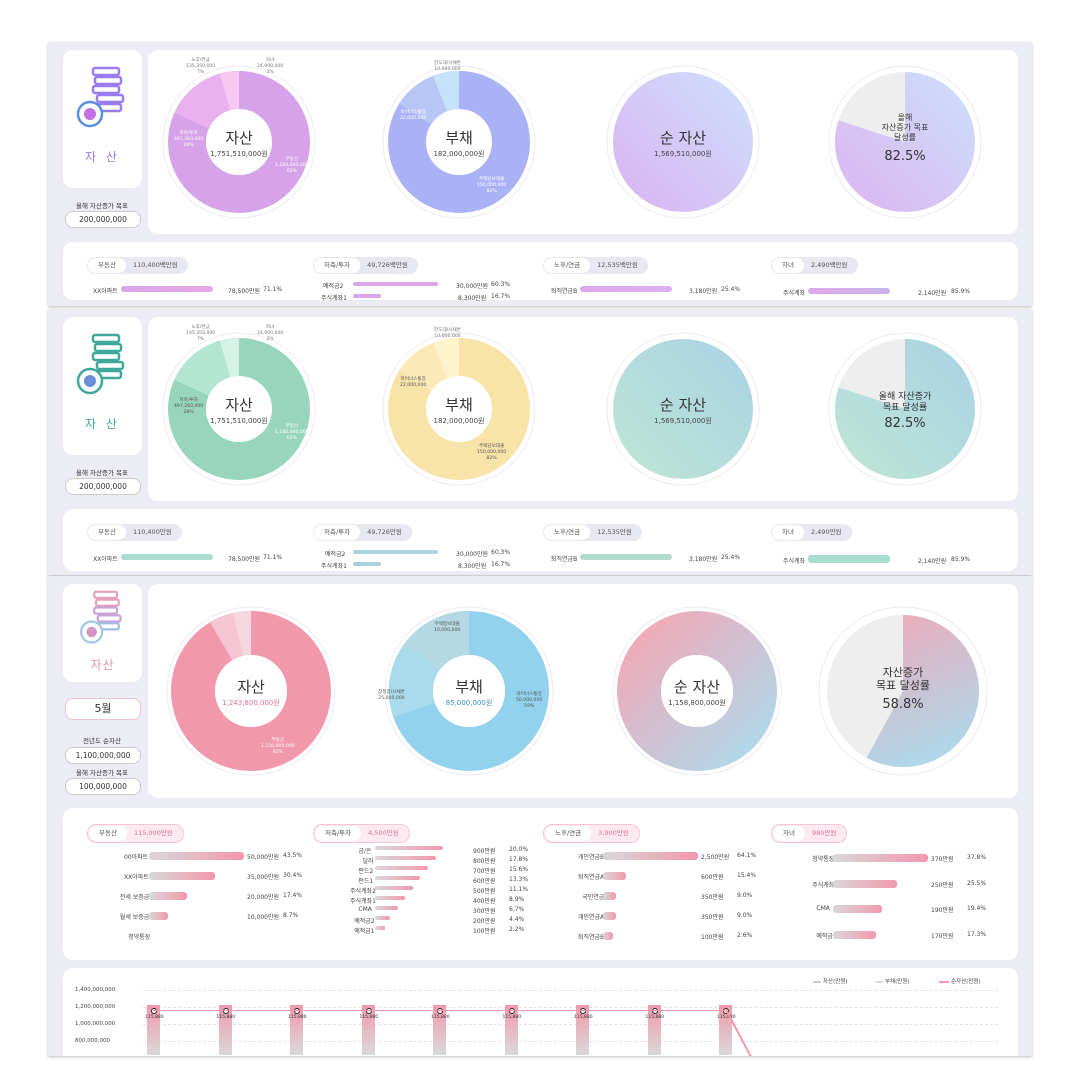 The image size is (1080, 1080). Describe the element at coordinates (712, 877) in the screenshot. I see `row-amount: 600만원` at that location.